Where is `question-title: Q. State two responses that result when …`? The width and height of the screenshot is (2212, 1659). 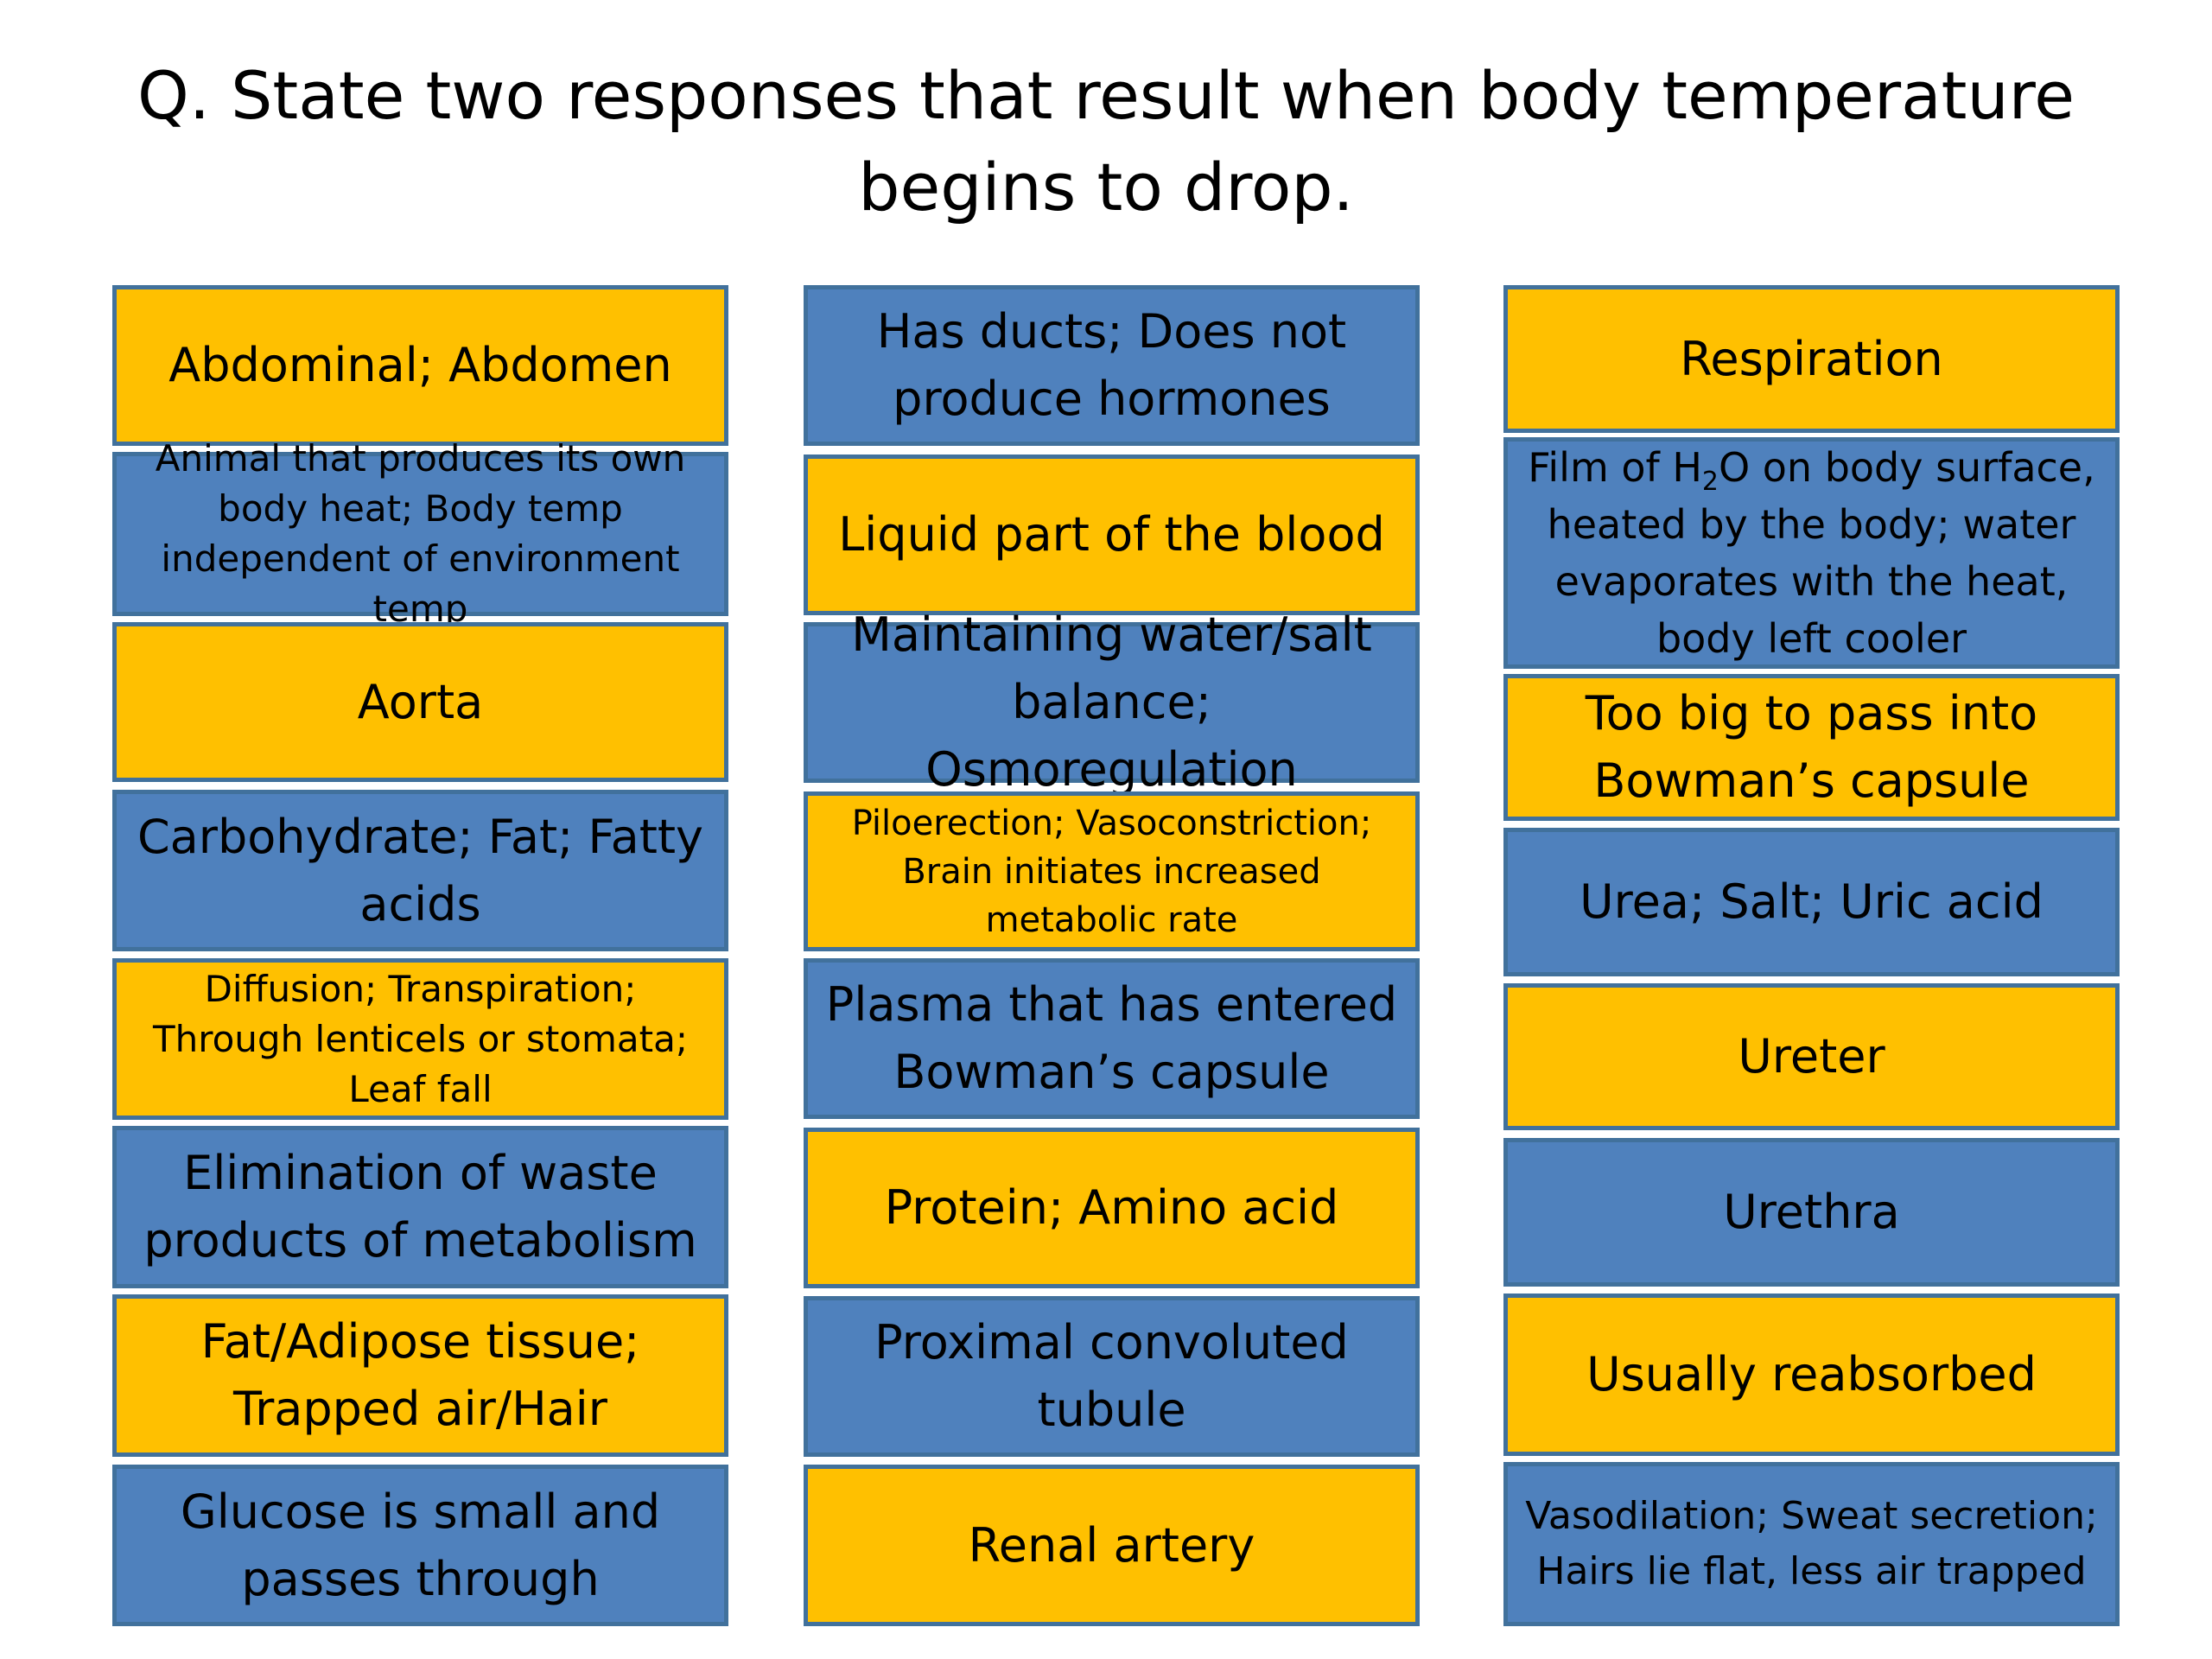
question-title: Q. State two responses that result when … is located at coordinates (1106, 141).